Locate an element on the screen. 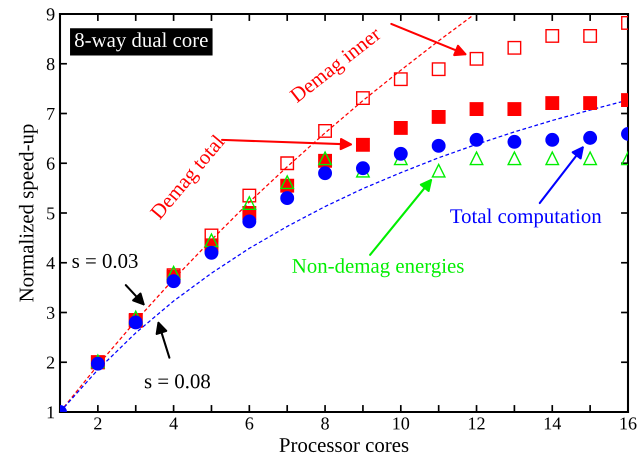 This screenshot has height=470, width=642. y-tick-label: 7 is located at coordinates (51, 114).